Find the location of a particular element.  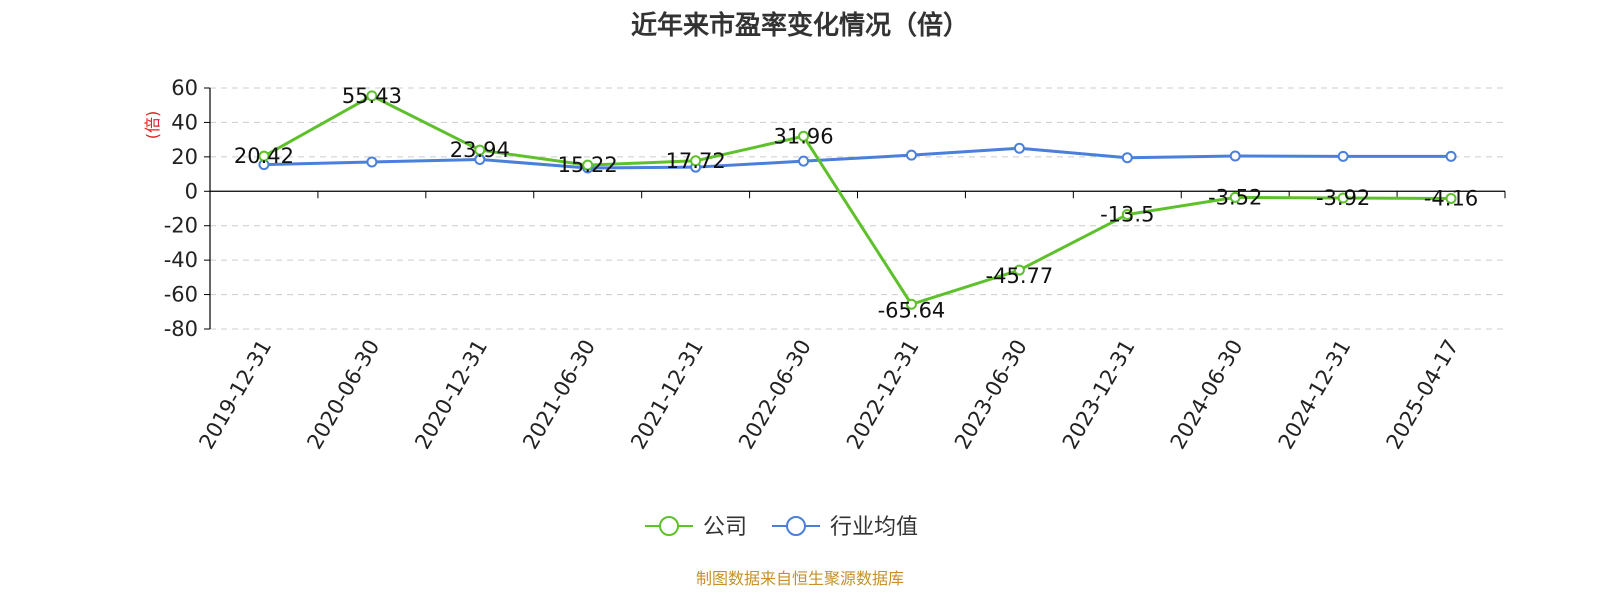

data-label: 55.43 is located at coordinates (372, 96).